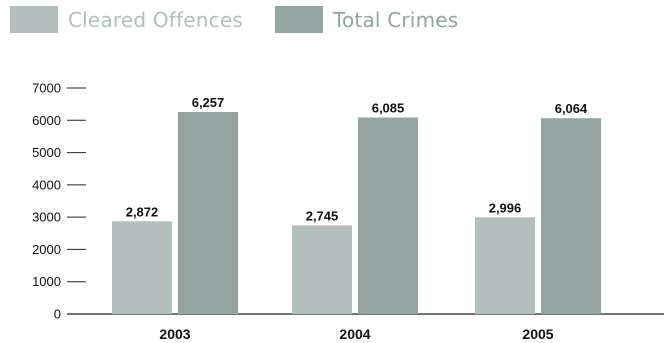  I want to click on x-category-label: 2005, so click(537, 334).